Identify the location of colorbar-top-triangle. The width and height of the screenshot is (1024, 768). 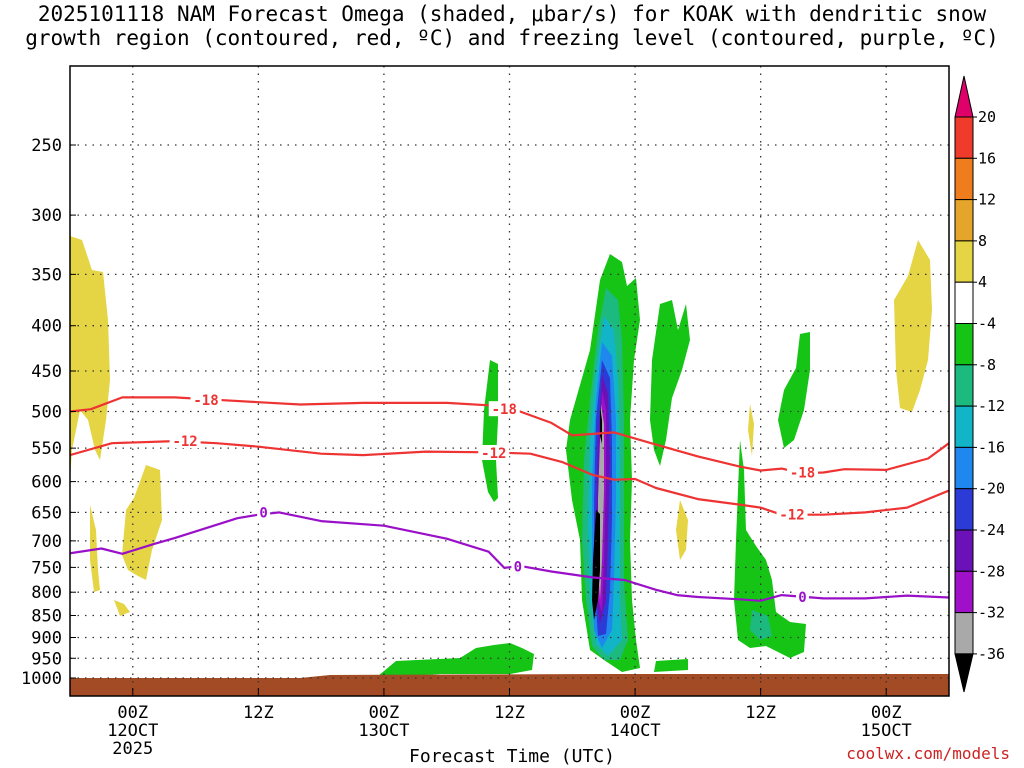
(964, 96).